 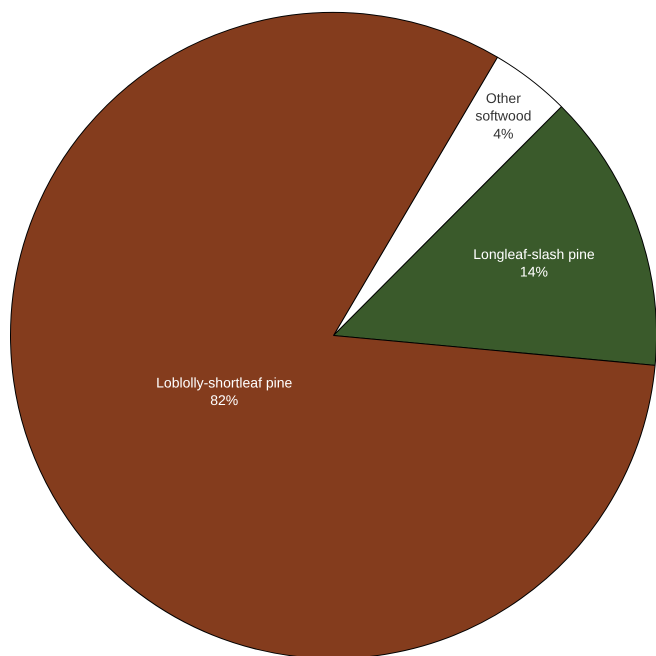 I want to click on data-label: 4%, so click(x=503, y=133).